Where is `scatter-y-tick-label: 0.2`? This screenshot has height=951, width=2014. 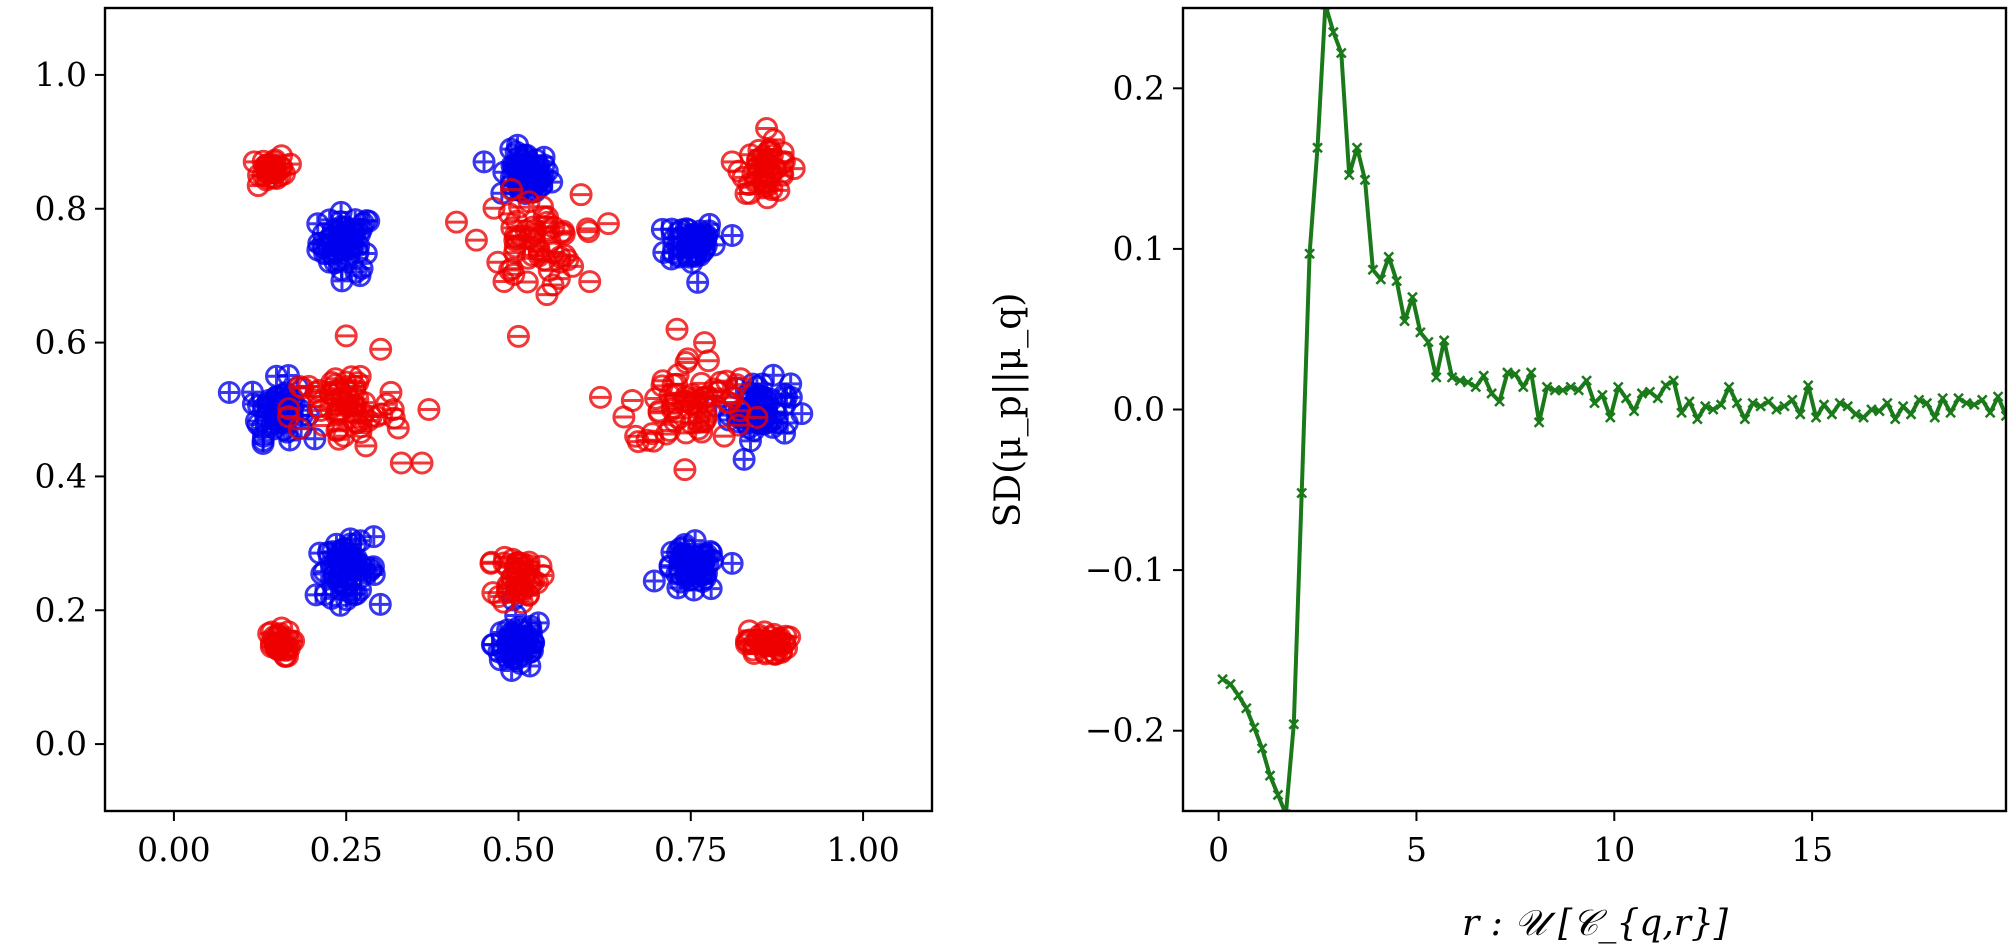 scatter-y-tick-label: 0.2 is located at coordinates (61, 609).